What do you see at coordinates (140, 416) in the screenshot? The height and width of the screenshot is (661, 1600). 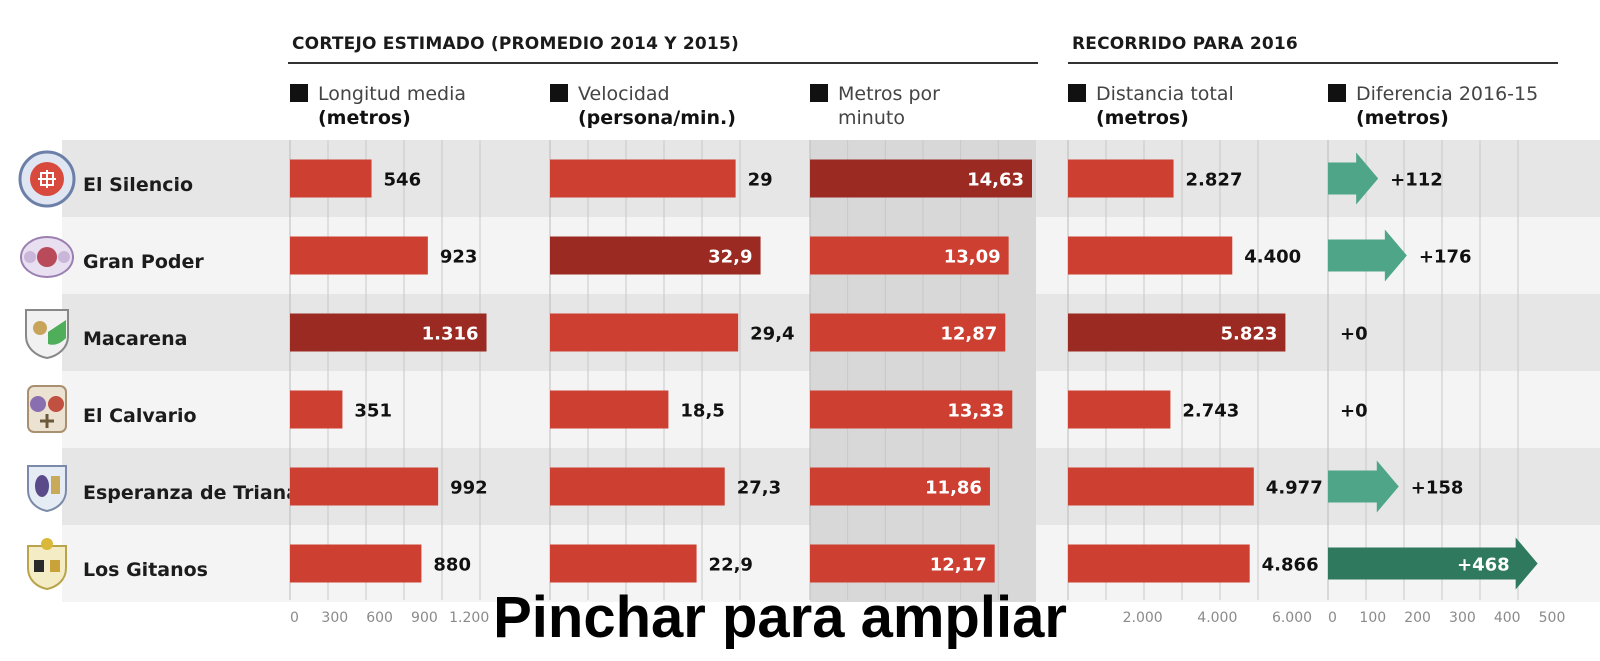 I see `row-name-el-calvario: El Calvario` at bounding box center [140, 416].